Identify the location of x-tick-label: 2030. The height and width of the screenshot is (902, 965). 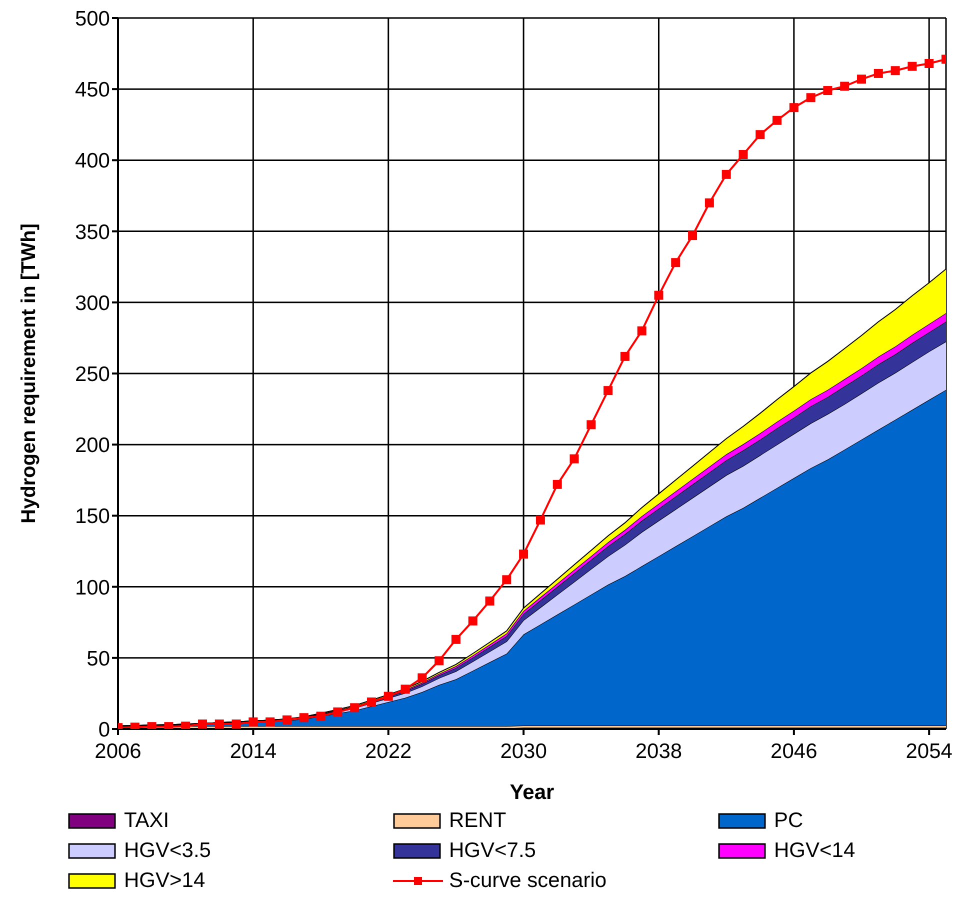
(523, 751).